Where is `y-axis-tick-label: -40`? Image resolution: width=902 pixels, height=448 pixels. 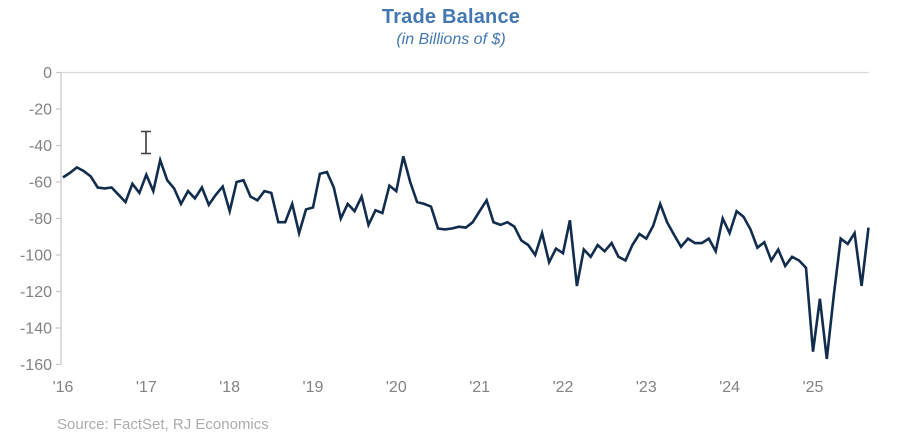
y-axis-tick-label: -40 is located at coordinates (40, 146).